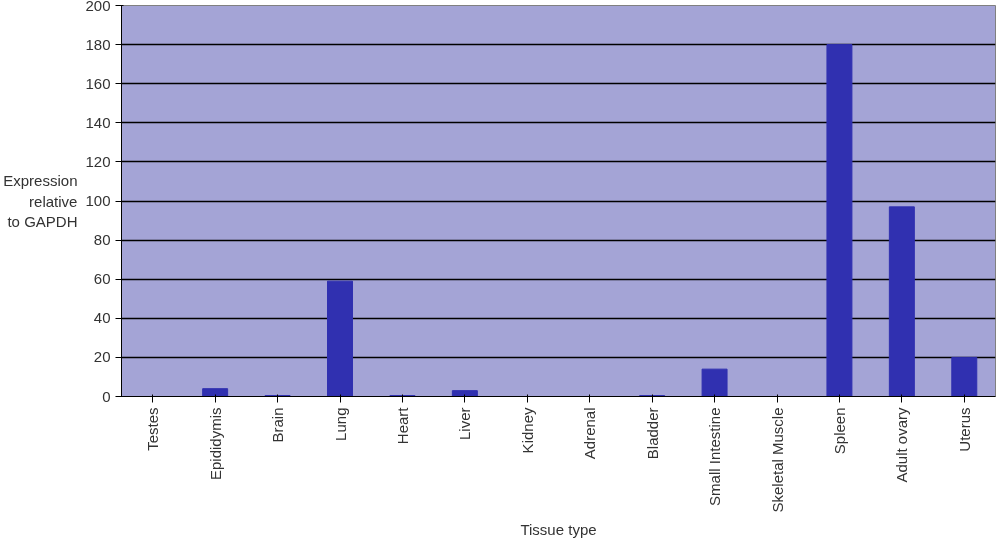 Image resolution: width=1007 pixels, height=547 pixels. What do you see at coordinates (98, 200) in the screenshot?
I see `y-tick-label: 100` at bounding box center [98, 200].